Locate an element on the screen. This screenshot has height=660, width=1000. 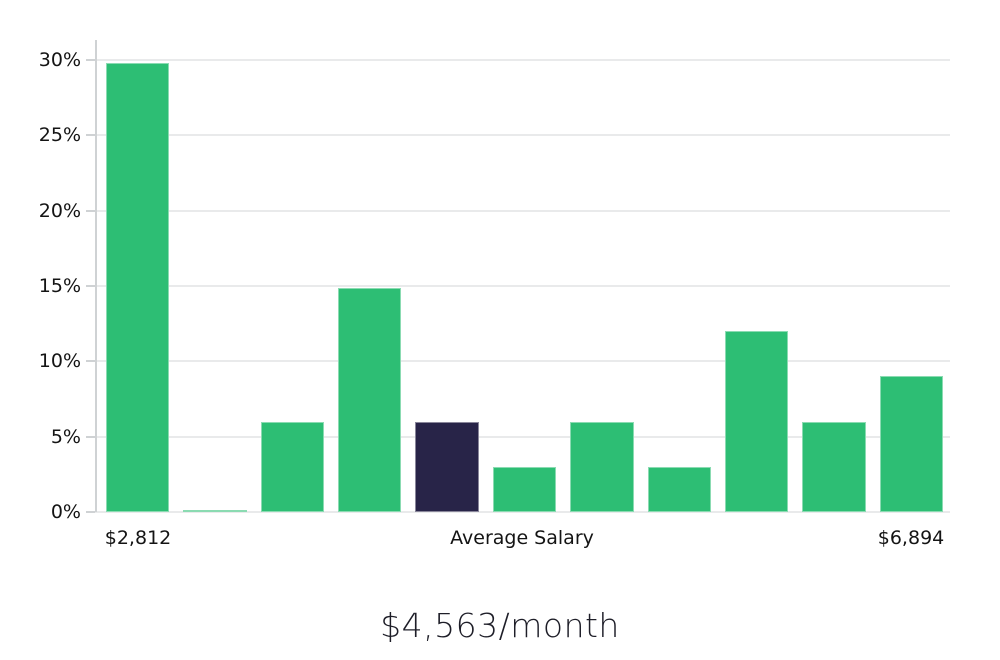
x-tick-label-min-salary: $2,812 is located at coordinates (138, 538).